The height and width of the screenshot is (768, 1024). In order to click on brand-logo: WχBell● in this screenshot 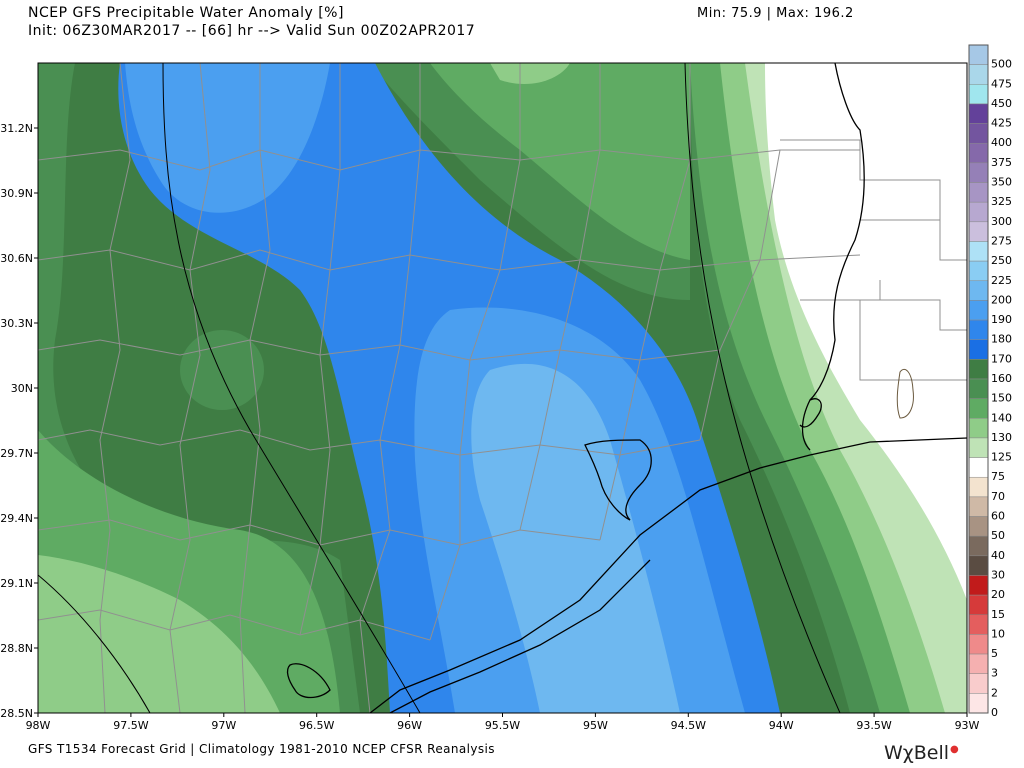, I will do `click(921, 753)`.